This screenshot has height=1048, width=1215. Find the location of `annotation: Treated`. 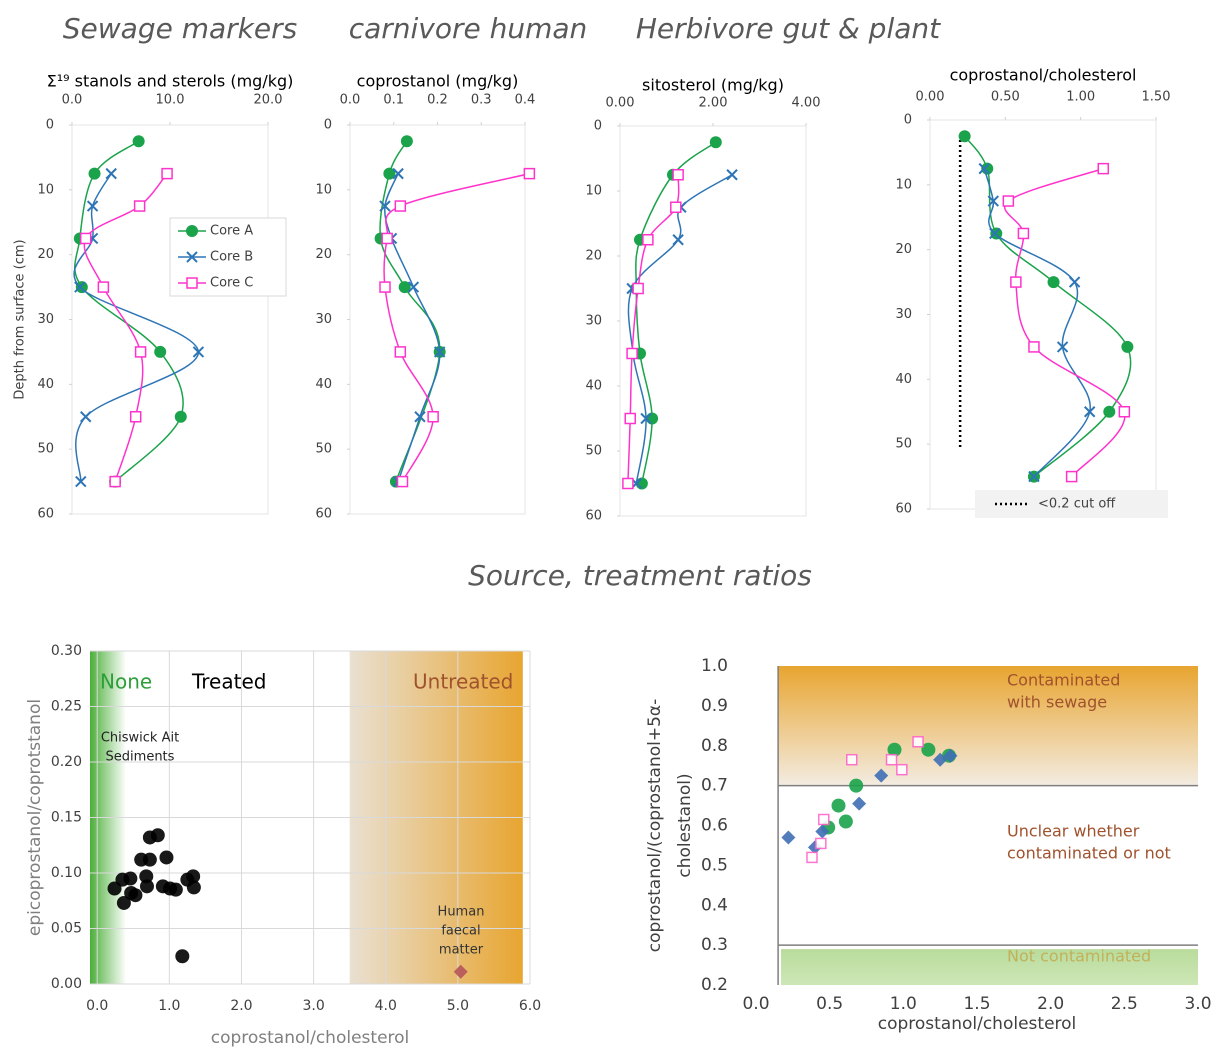

annotation: Treated is located at coordinates (228, 682).